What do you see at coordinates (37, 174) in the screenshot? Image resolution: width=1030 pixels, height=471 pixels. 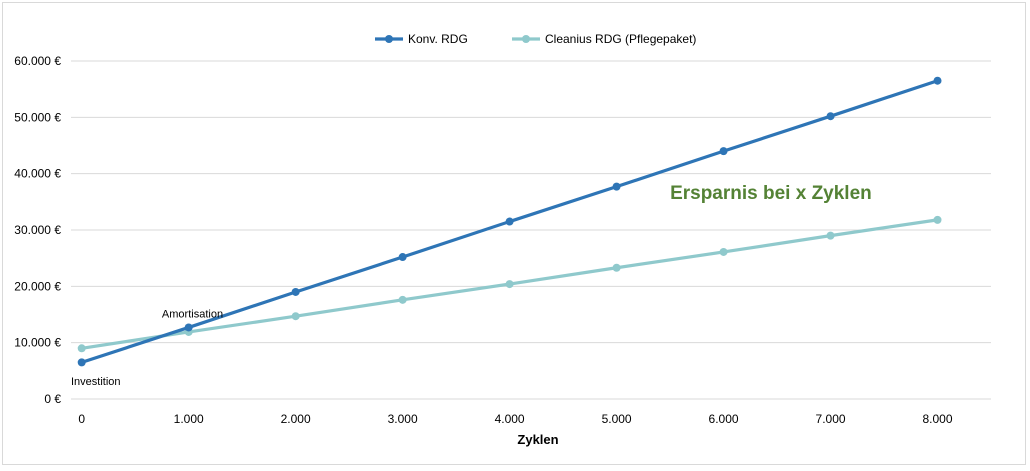 I see `y-tick-label: 40.000 €` at bounding box center [37, 174].